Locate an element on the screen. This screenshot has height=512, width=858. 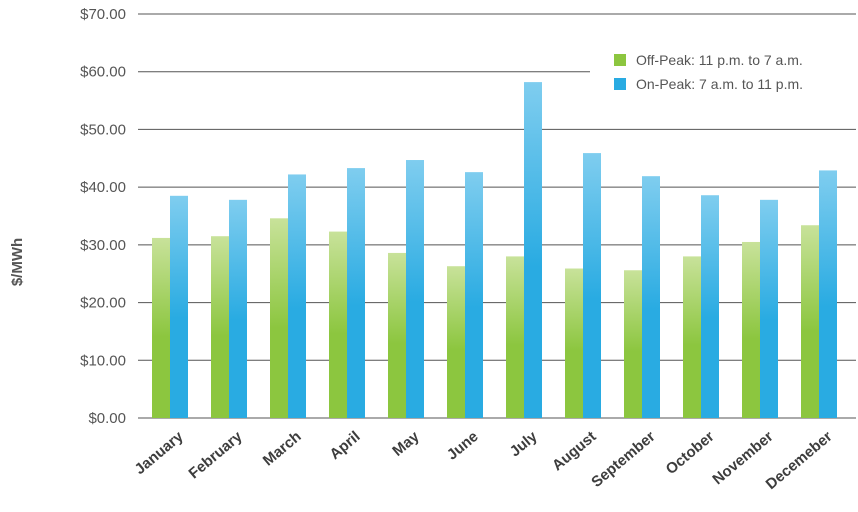
bar-on-peak-february is located at coordinates (238, 308).